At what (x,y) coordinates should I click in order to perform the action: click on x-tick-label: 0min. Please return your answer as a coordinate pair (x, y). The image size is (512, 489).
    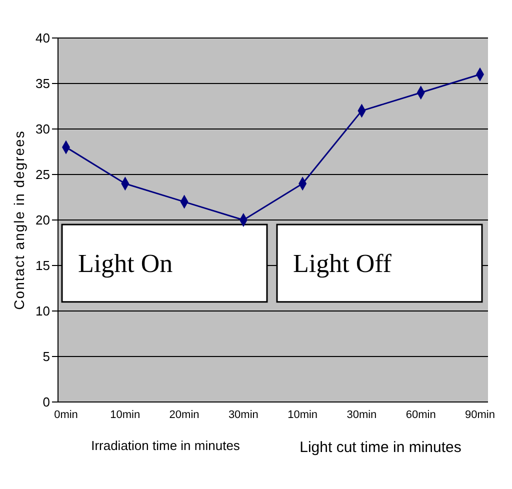
    Looking at the image, I should click on (66, 414).